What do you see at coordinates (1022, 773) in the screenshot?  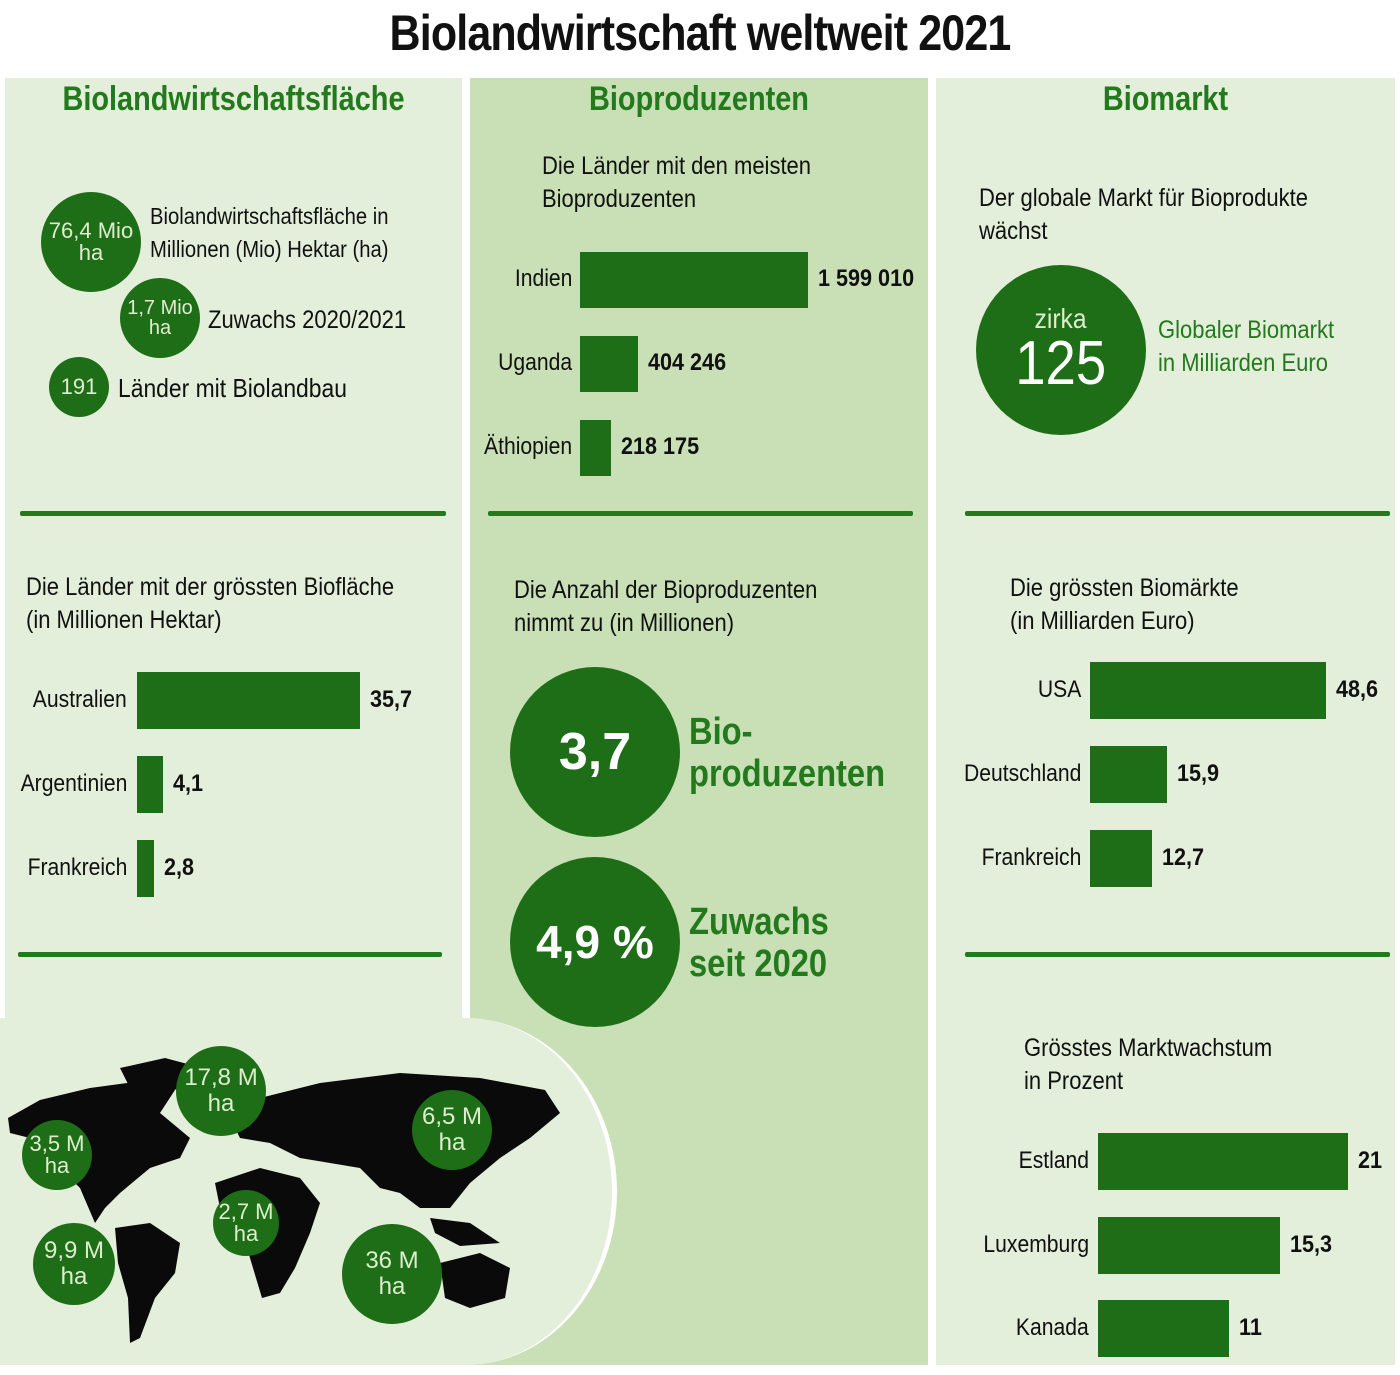 I see `bar-category-label: Deutschland` at bounding box center [1022, 773].